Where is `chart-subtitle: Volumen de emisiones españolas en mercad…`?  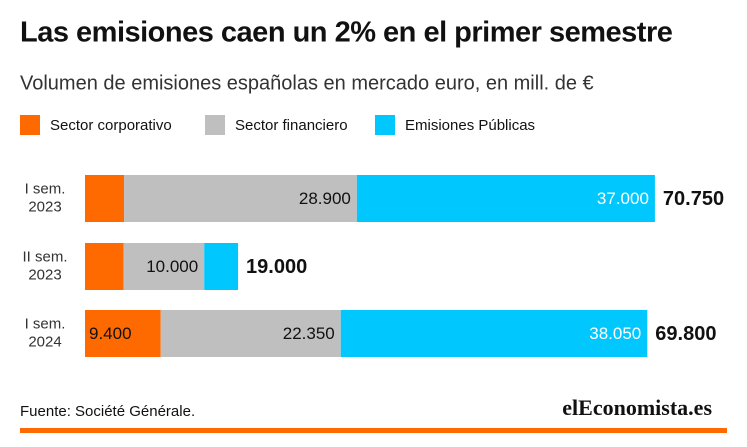 chart-subtitle: Volumen de emisiones españolas en mercad… is located at coordinates (307, 83).